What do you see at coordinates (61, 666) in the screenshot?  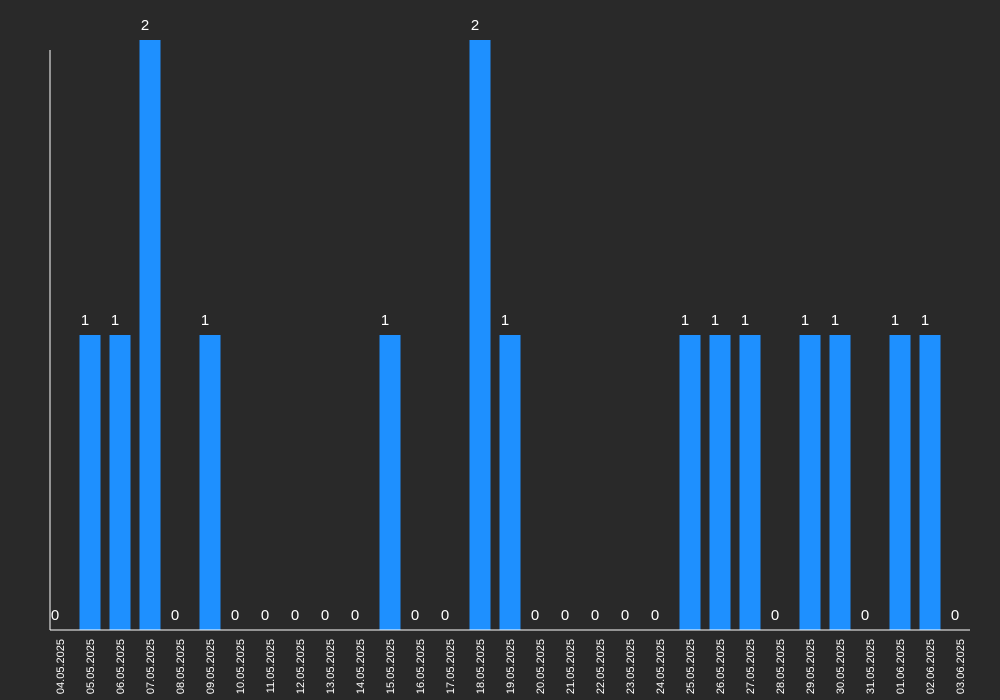 I see `x-tick-label: 04.05.2025` at bounding box center [61, 666].